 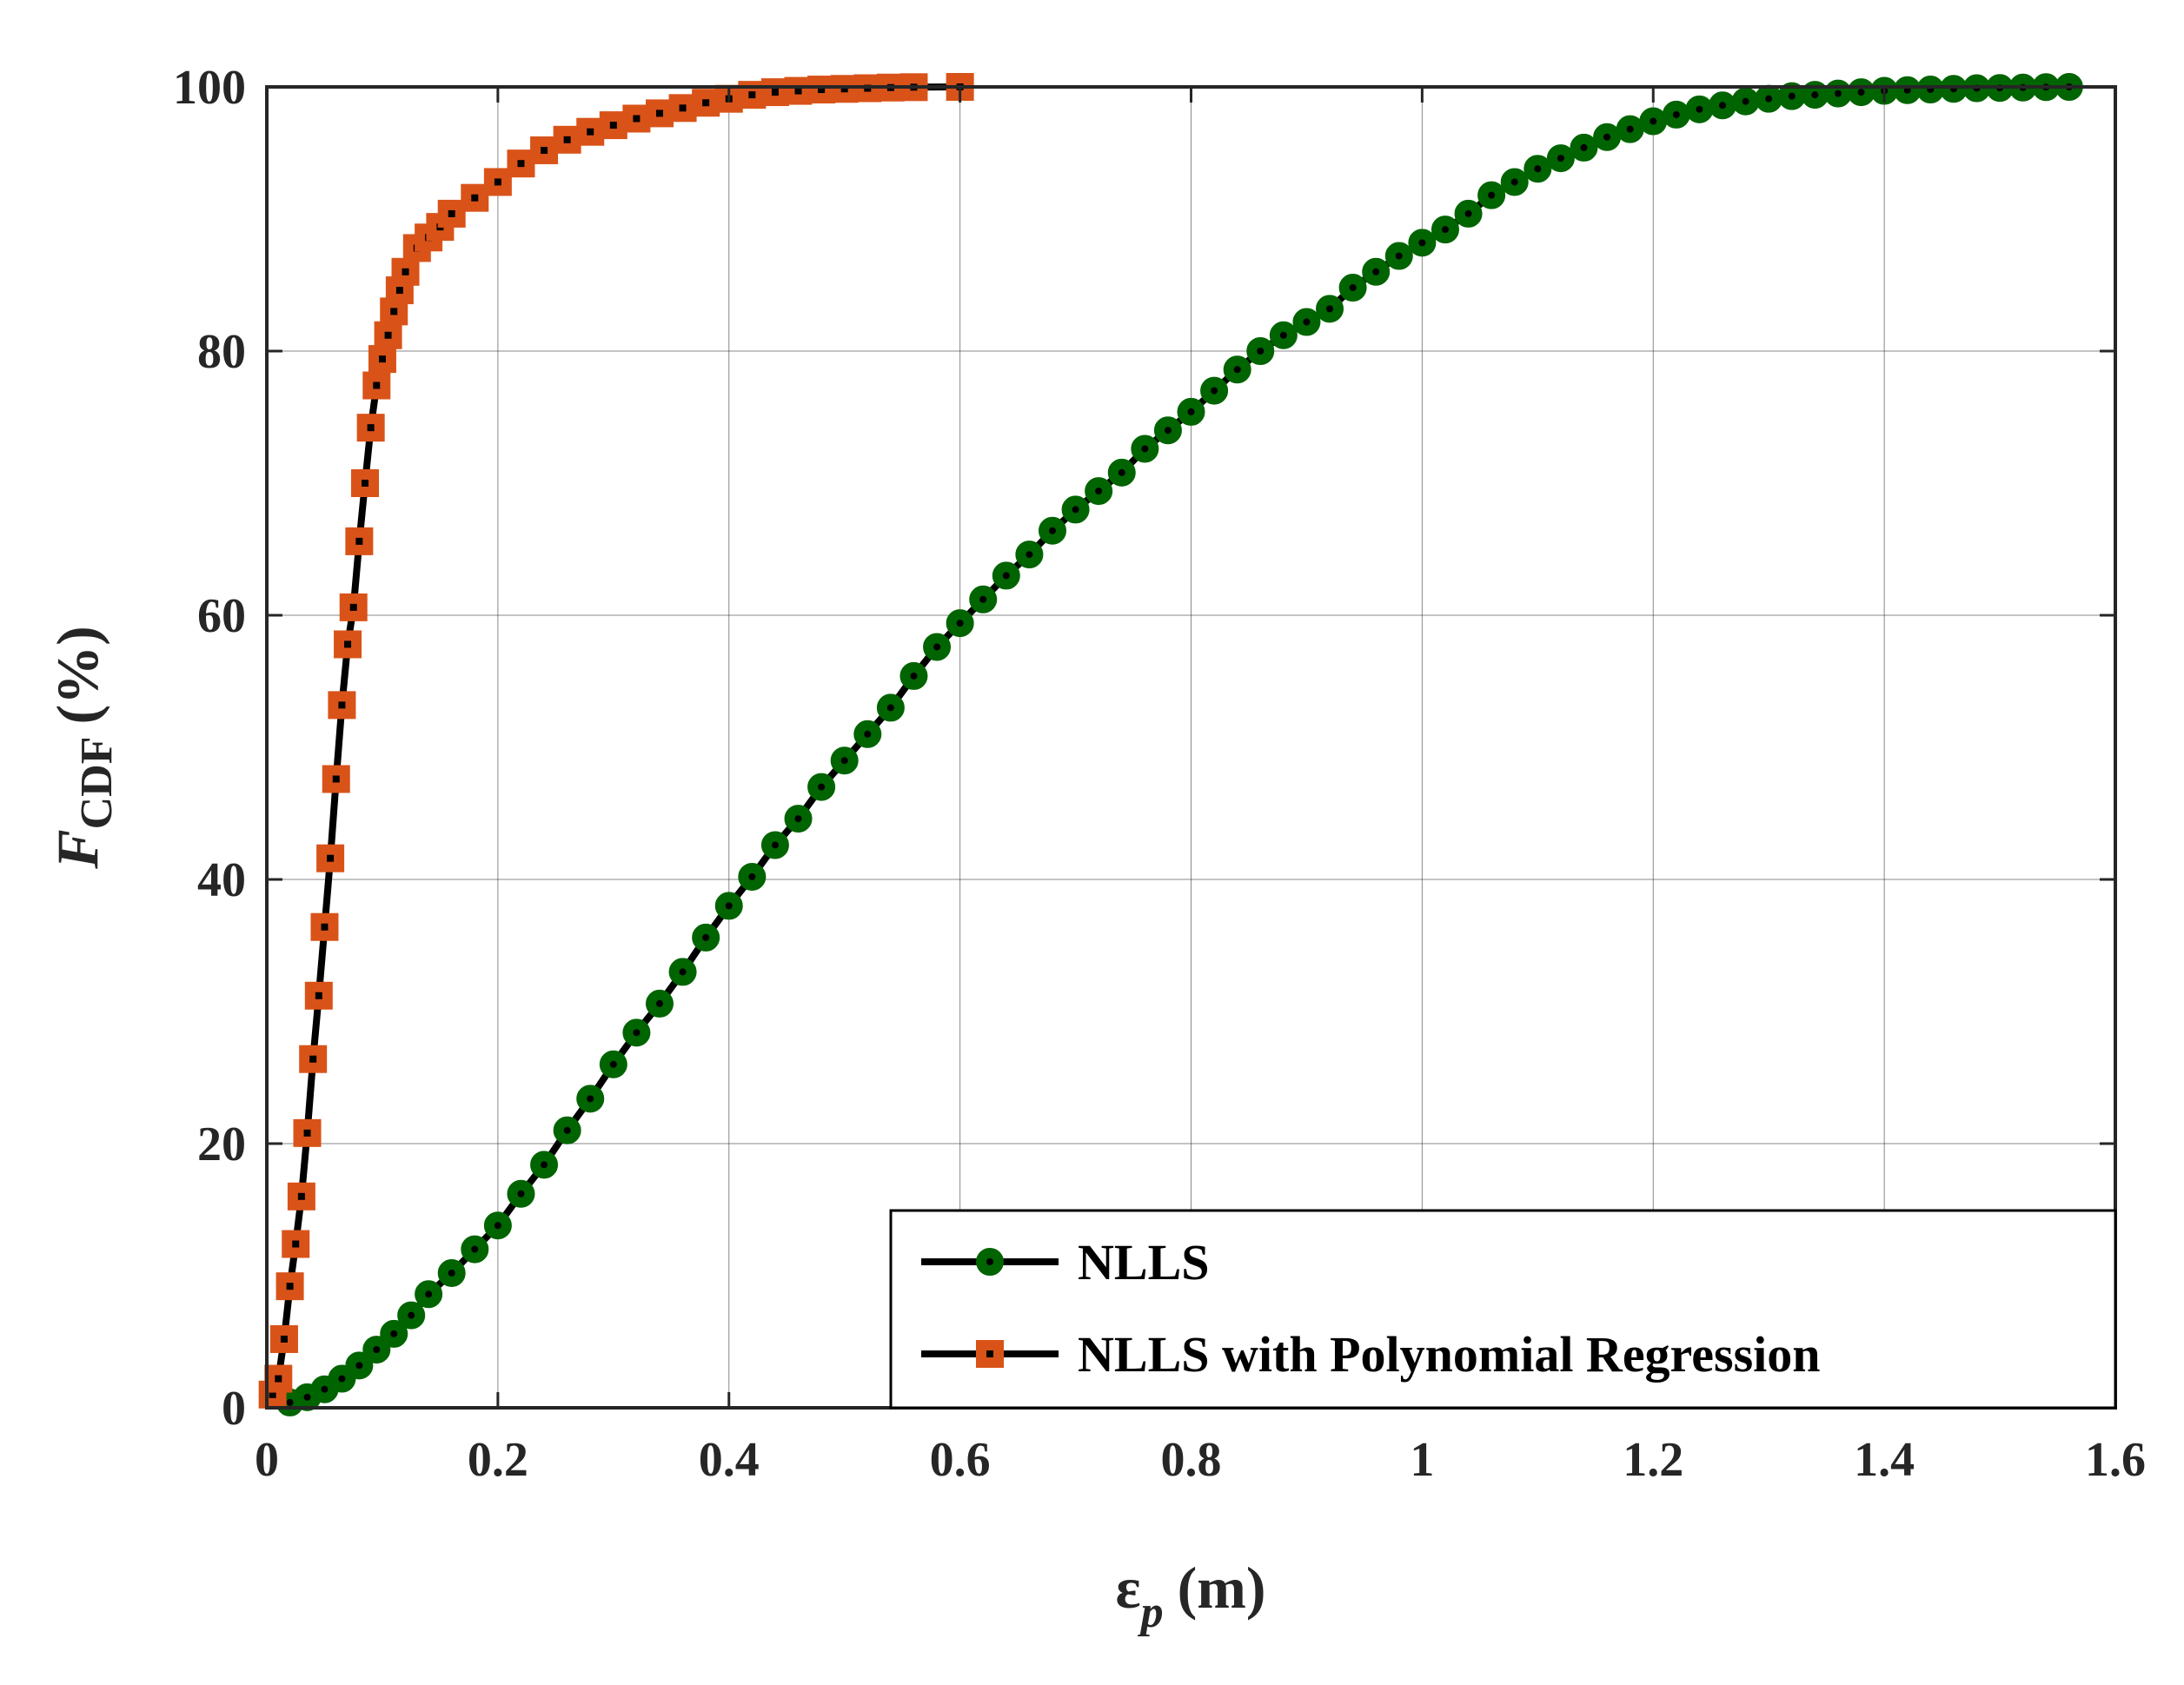 I want to click on x-axis-title: εp (m), so click(x=1191, y=1596).